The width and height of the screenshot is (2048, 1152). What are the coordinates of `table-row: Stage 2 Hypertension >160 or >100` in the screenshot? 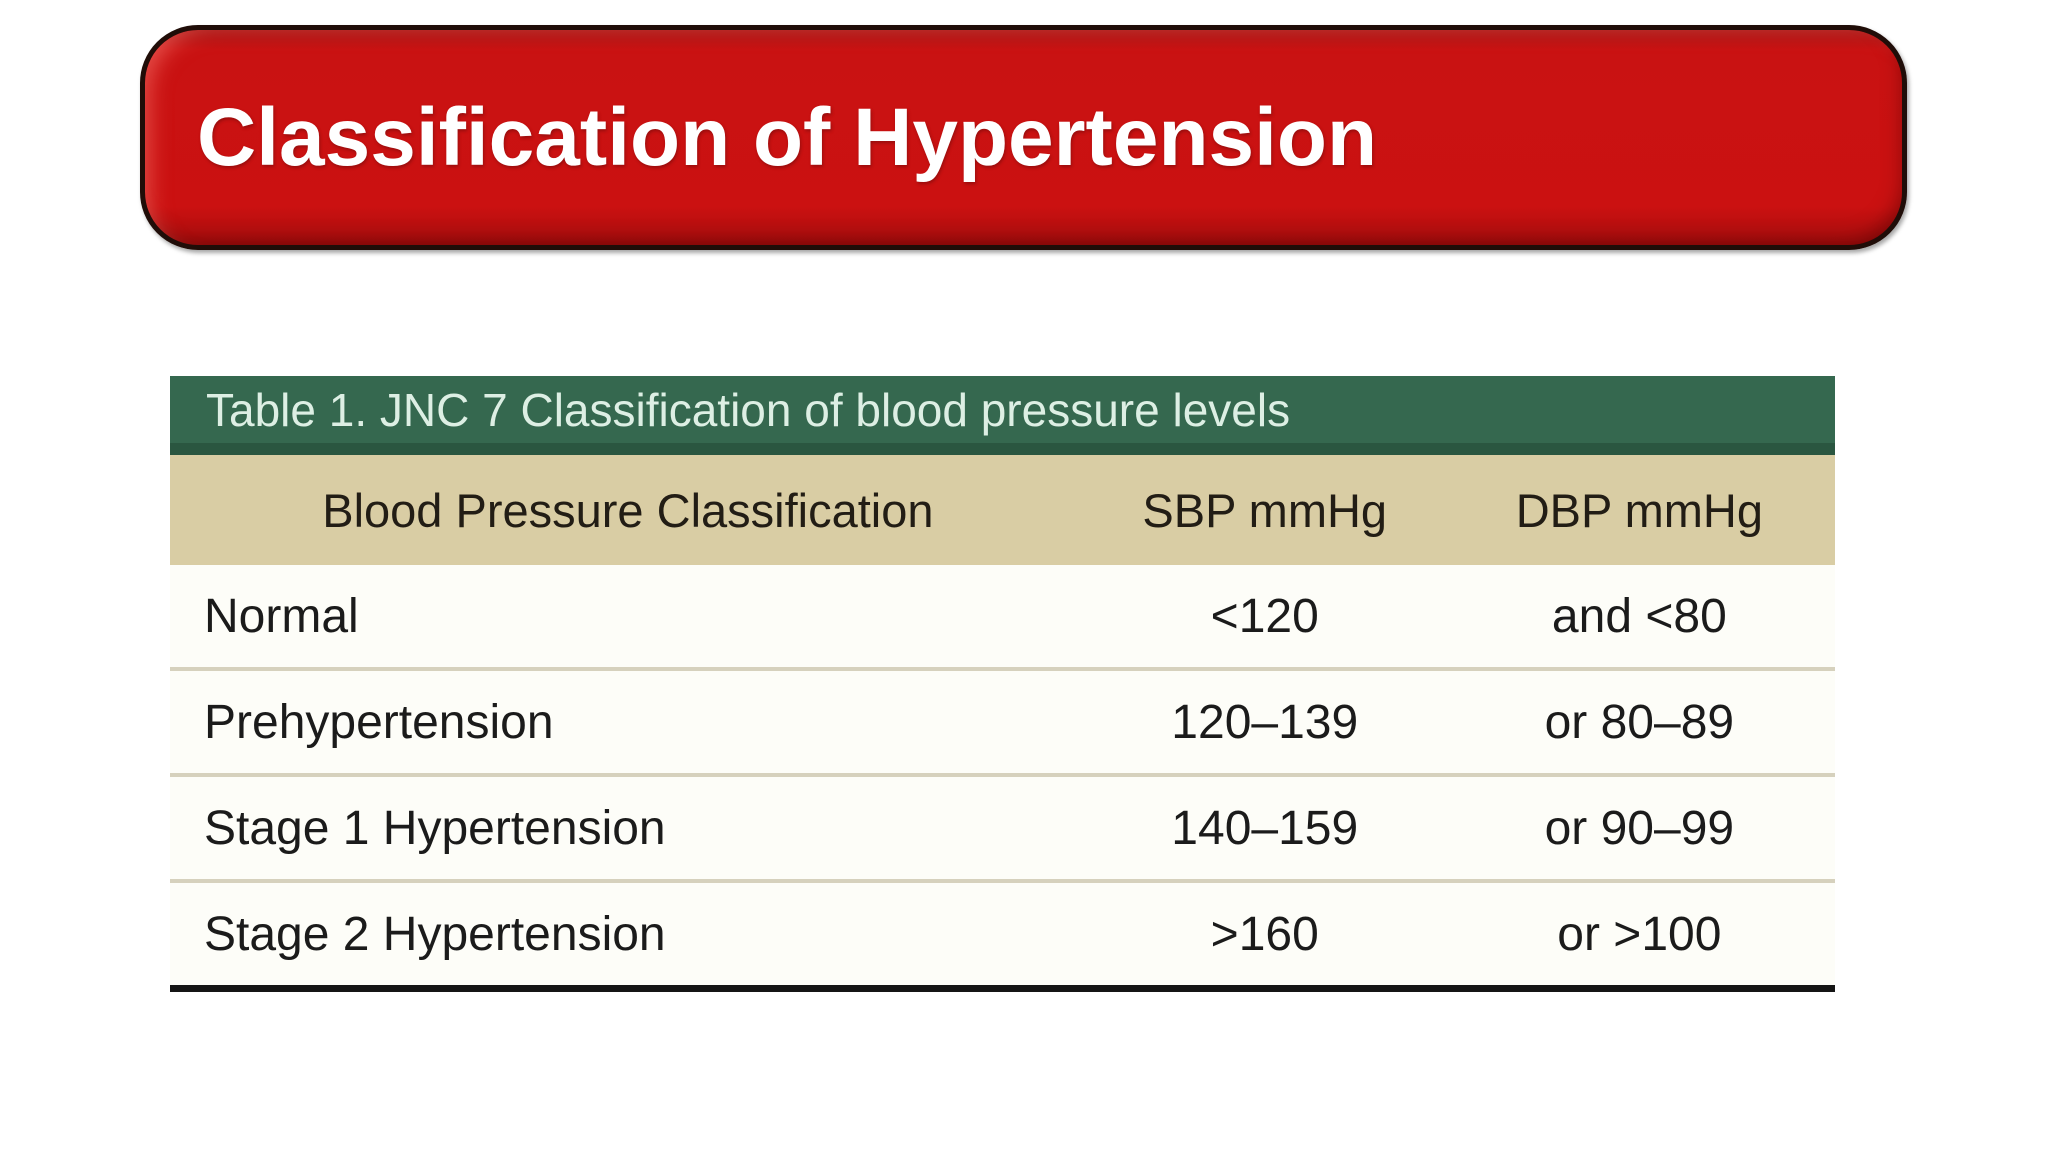 It's located at (1002, 932).